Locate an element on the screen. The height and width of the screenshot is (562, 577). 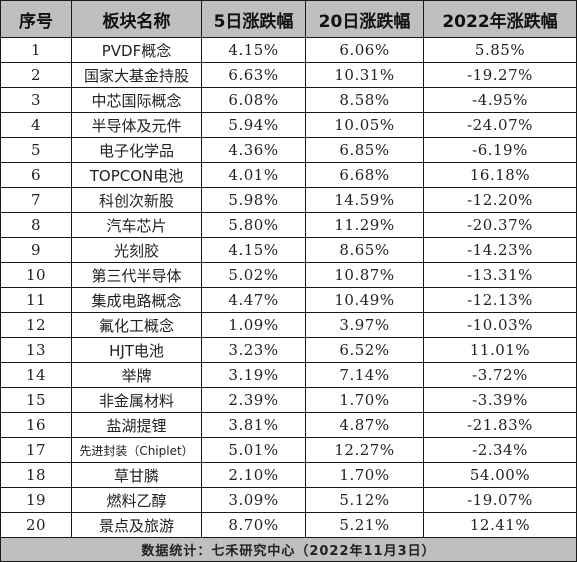
table-row: 19 燃料乙醇 3.09% 5.12% -19.07% is located at coordinates (288, 500).